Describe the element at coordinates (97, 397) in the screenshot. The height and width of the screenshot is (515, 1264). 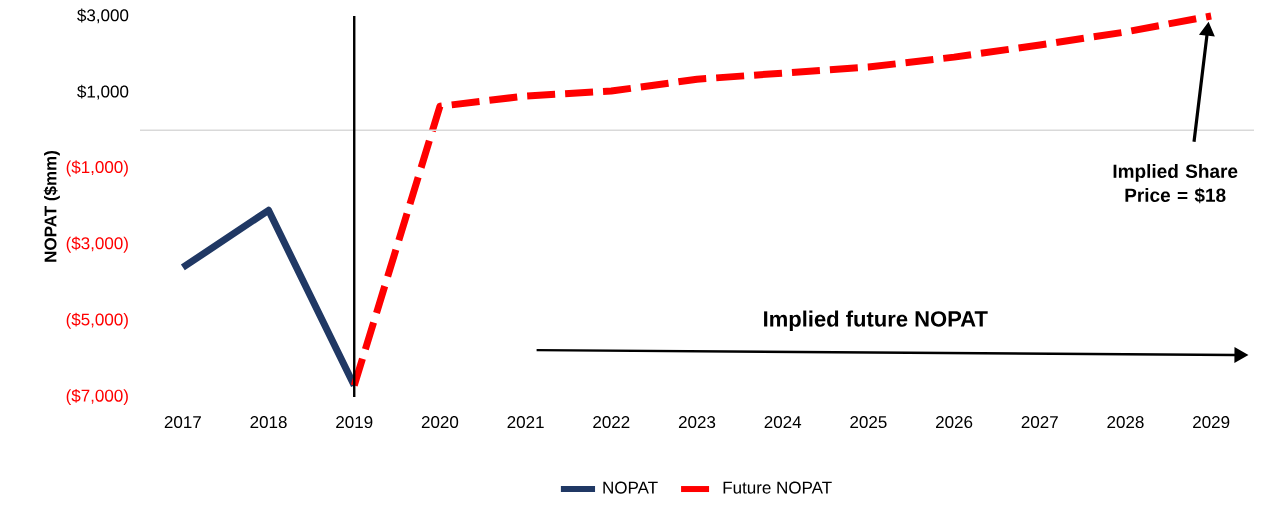
I see `y-tick-label: ($7,000)` at that location.